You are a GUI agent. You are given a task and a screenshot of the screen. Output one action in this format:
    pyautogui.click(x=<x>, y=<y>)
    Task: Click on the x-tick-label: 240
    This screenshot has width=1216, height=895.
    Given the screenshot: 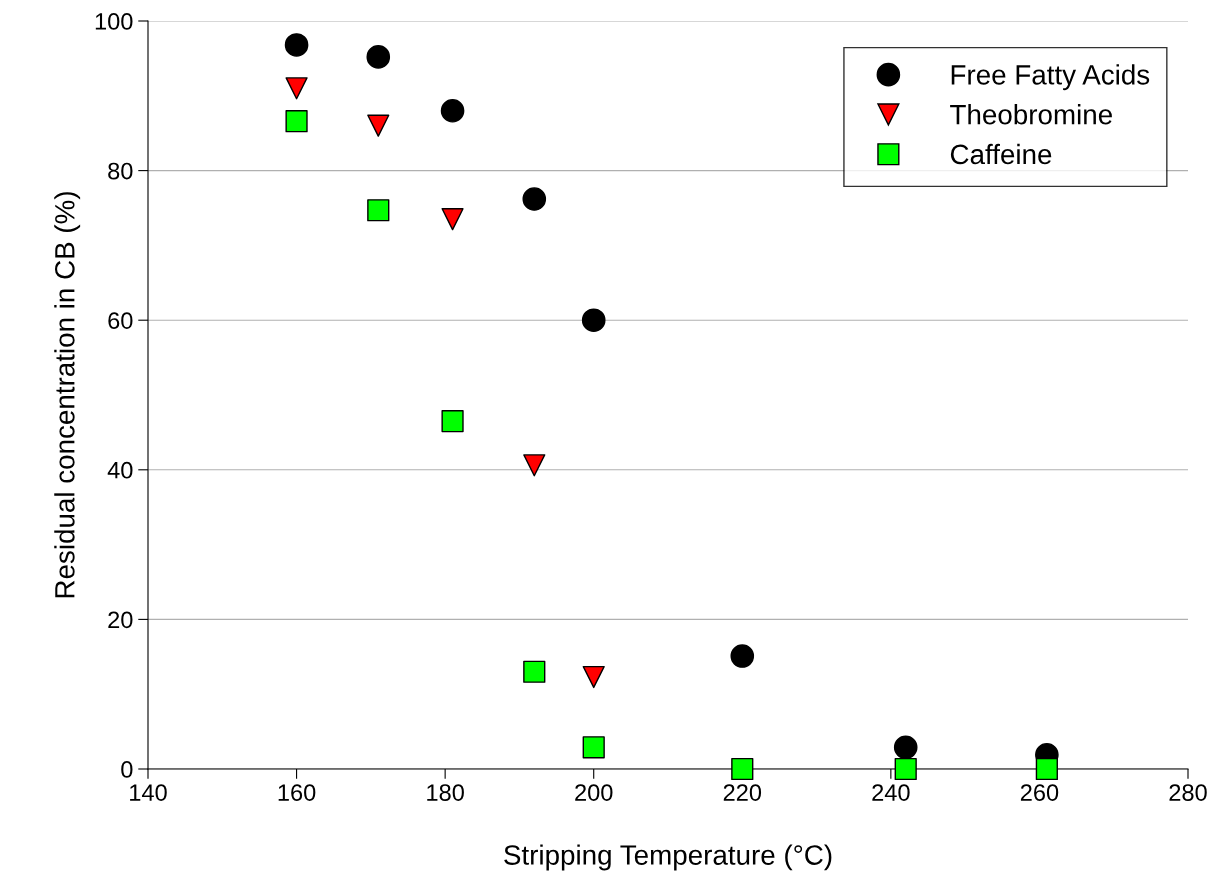 What is the action you would take?
    pyautogui.click(x=891, y=792)
    